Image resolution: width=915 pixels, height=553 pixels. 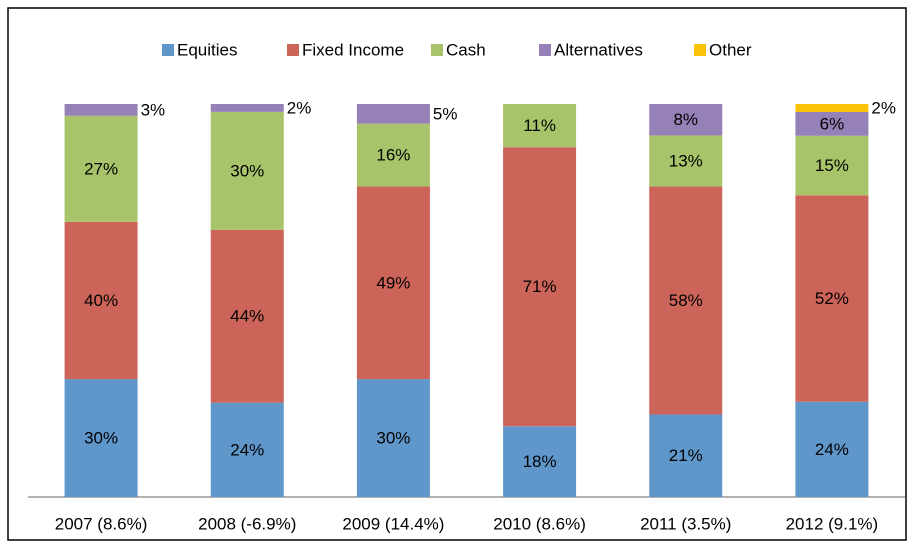 I want to click on legend-label: Fixed Income, so click(x=353, y=49).